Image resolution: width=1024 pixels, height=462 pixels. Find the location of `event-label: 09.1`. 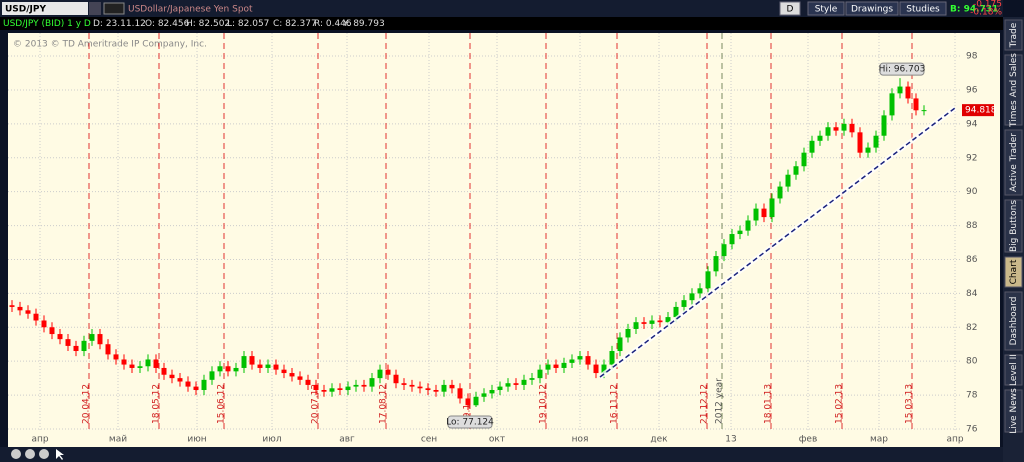

event-label: 09.1 is located at coordinates (468, 414).